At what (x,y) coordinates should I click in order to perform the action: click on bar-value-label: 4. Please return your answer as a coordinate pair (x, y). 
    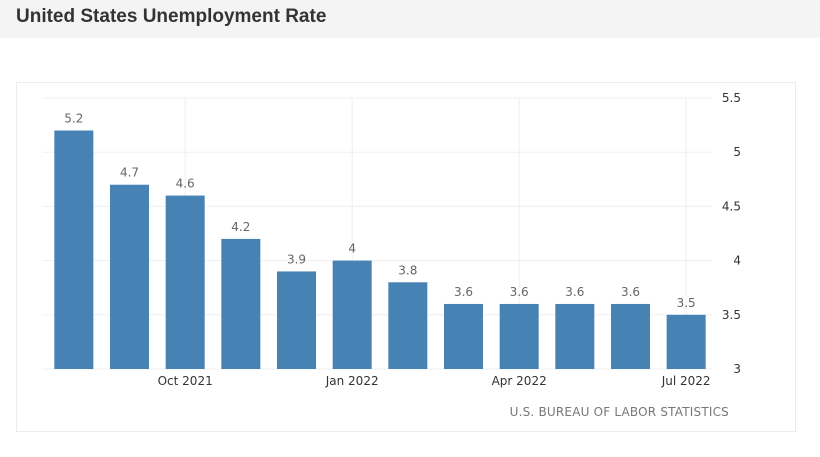
    Looking at the image, I should click on (352, 249).